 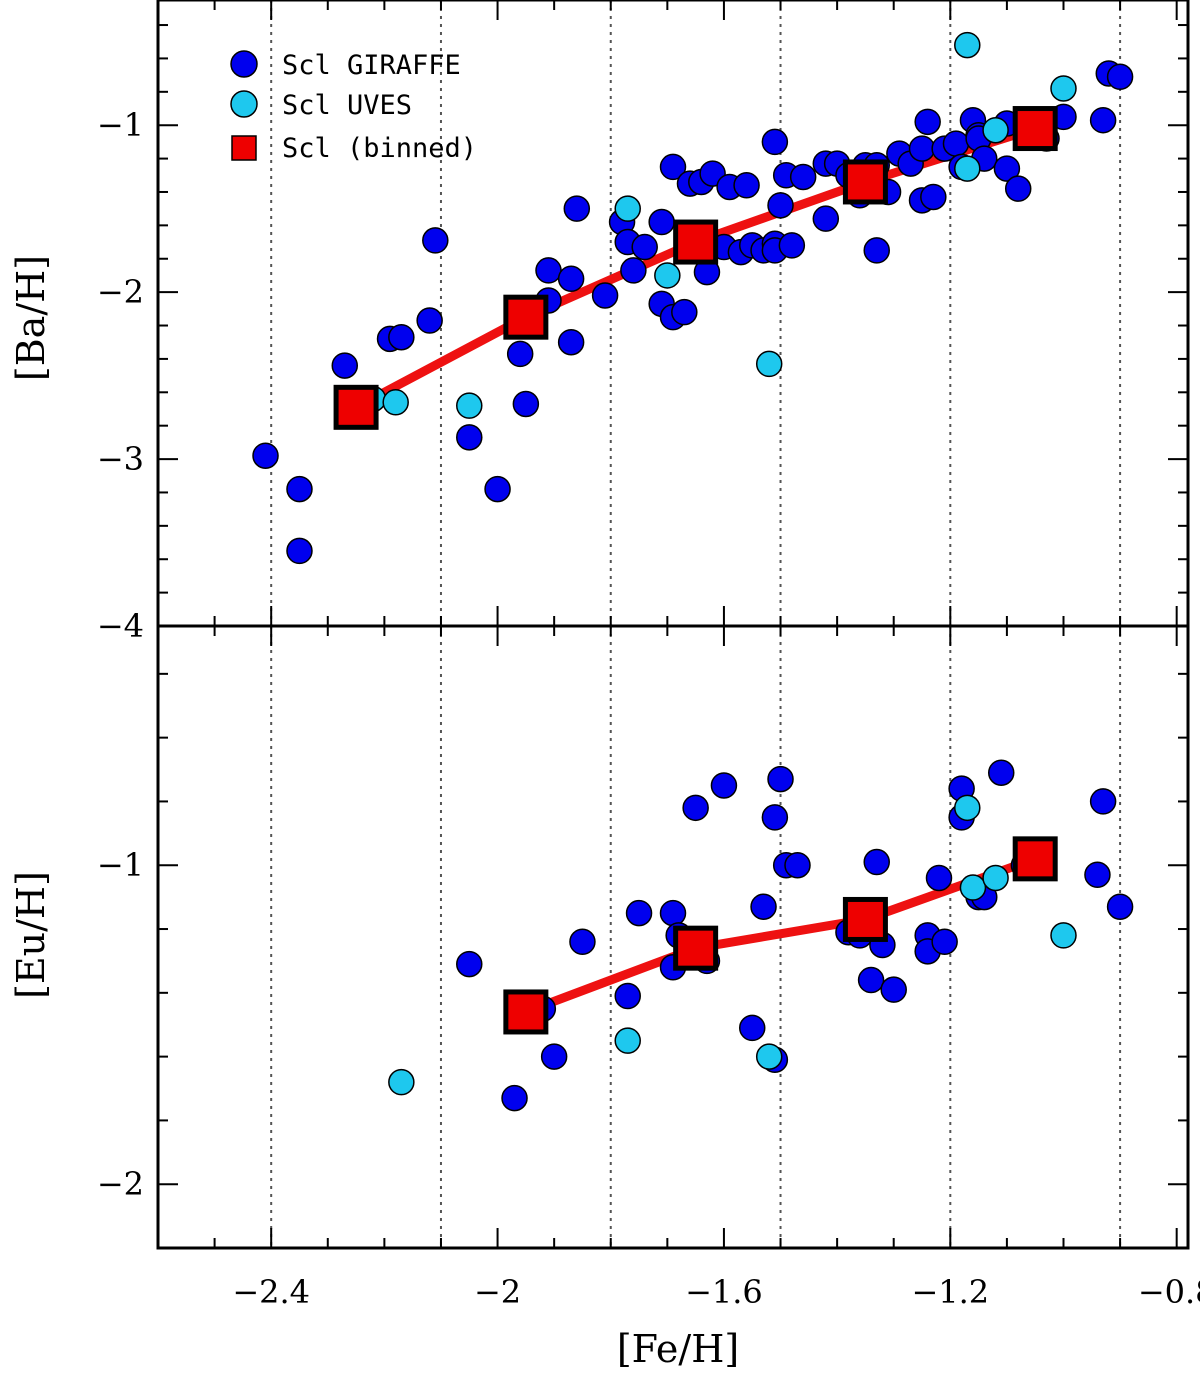 I want to click on legend: Scl GIRAFFE Scl UVES Scl (binned), so click(x=353, y=107).